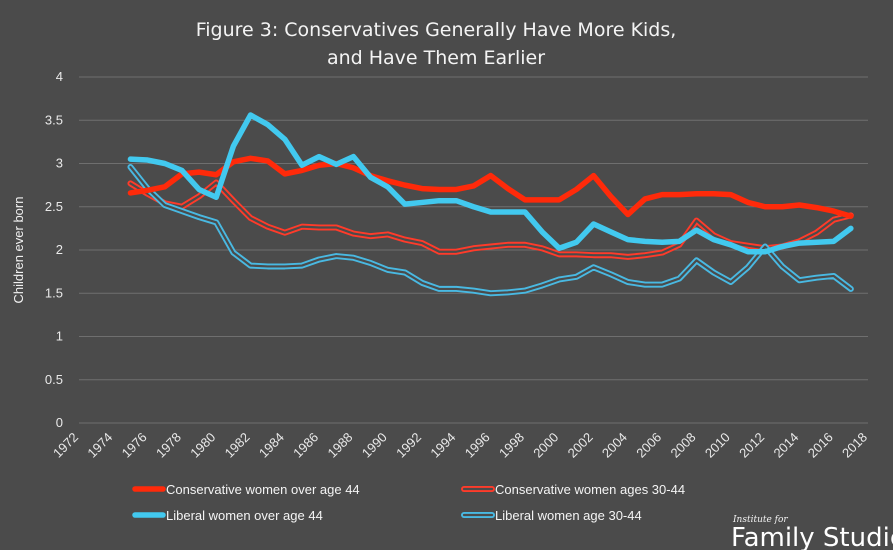  I want to click on y-tick-label-5: 2.5, so click(54, 206).